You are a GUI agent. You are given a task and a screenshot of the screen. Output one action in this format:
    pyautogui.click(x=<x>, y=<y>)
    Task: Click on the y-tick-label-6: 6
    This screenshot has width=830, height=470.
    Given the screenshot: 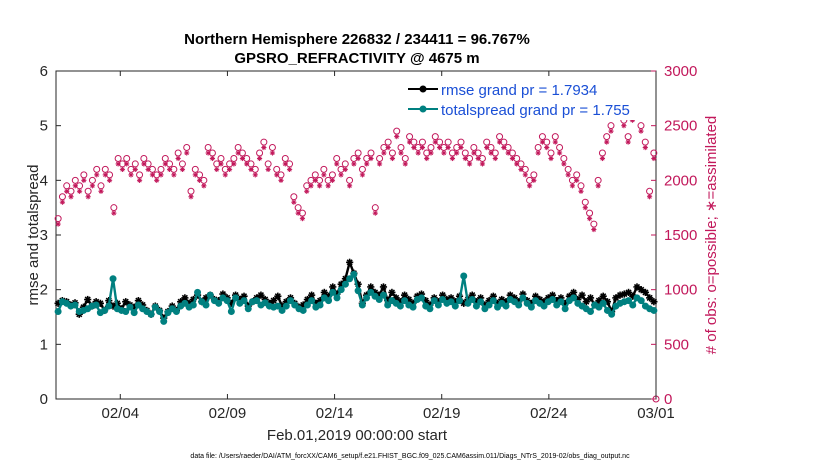 What is the action you would take?
    pyautogui.click(x=44, y=71)
    